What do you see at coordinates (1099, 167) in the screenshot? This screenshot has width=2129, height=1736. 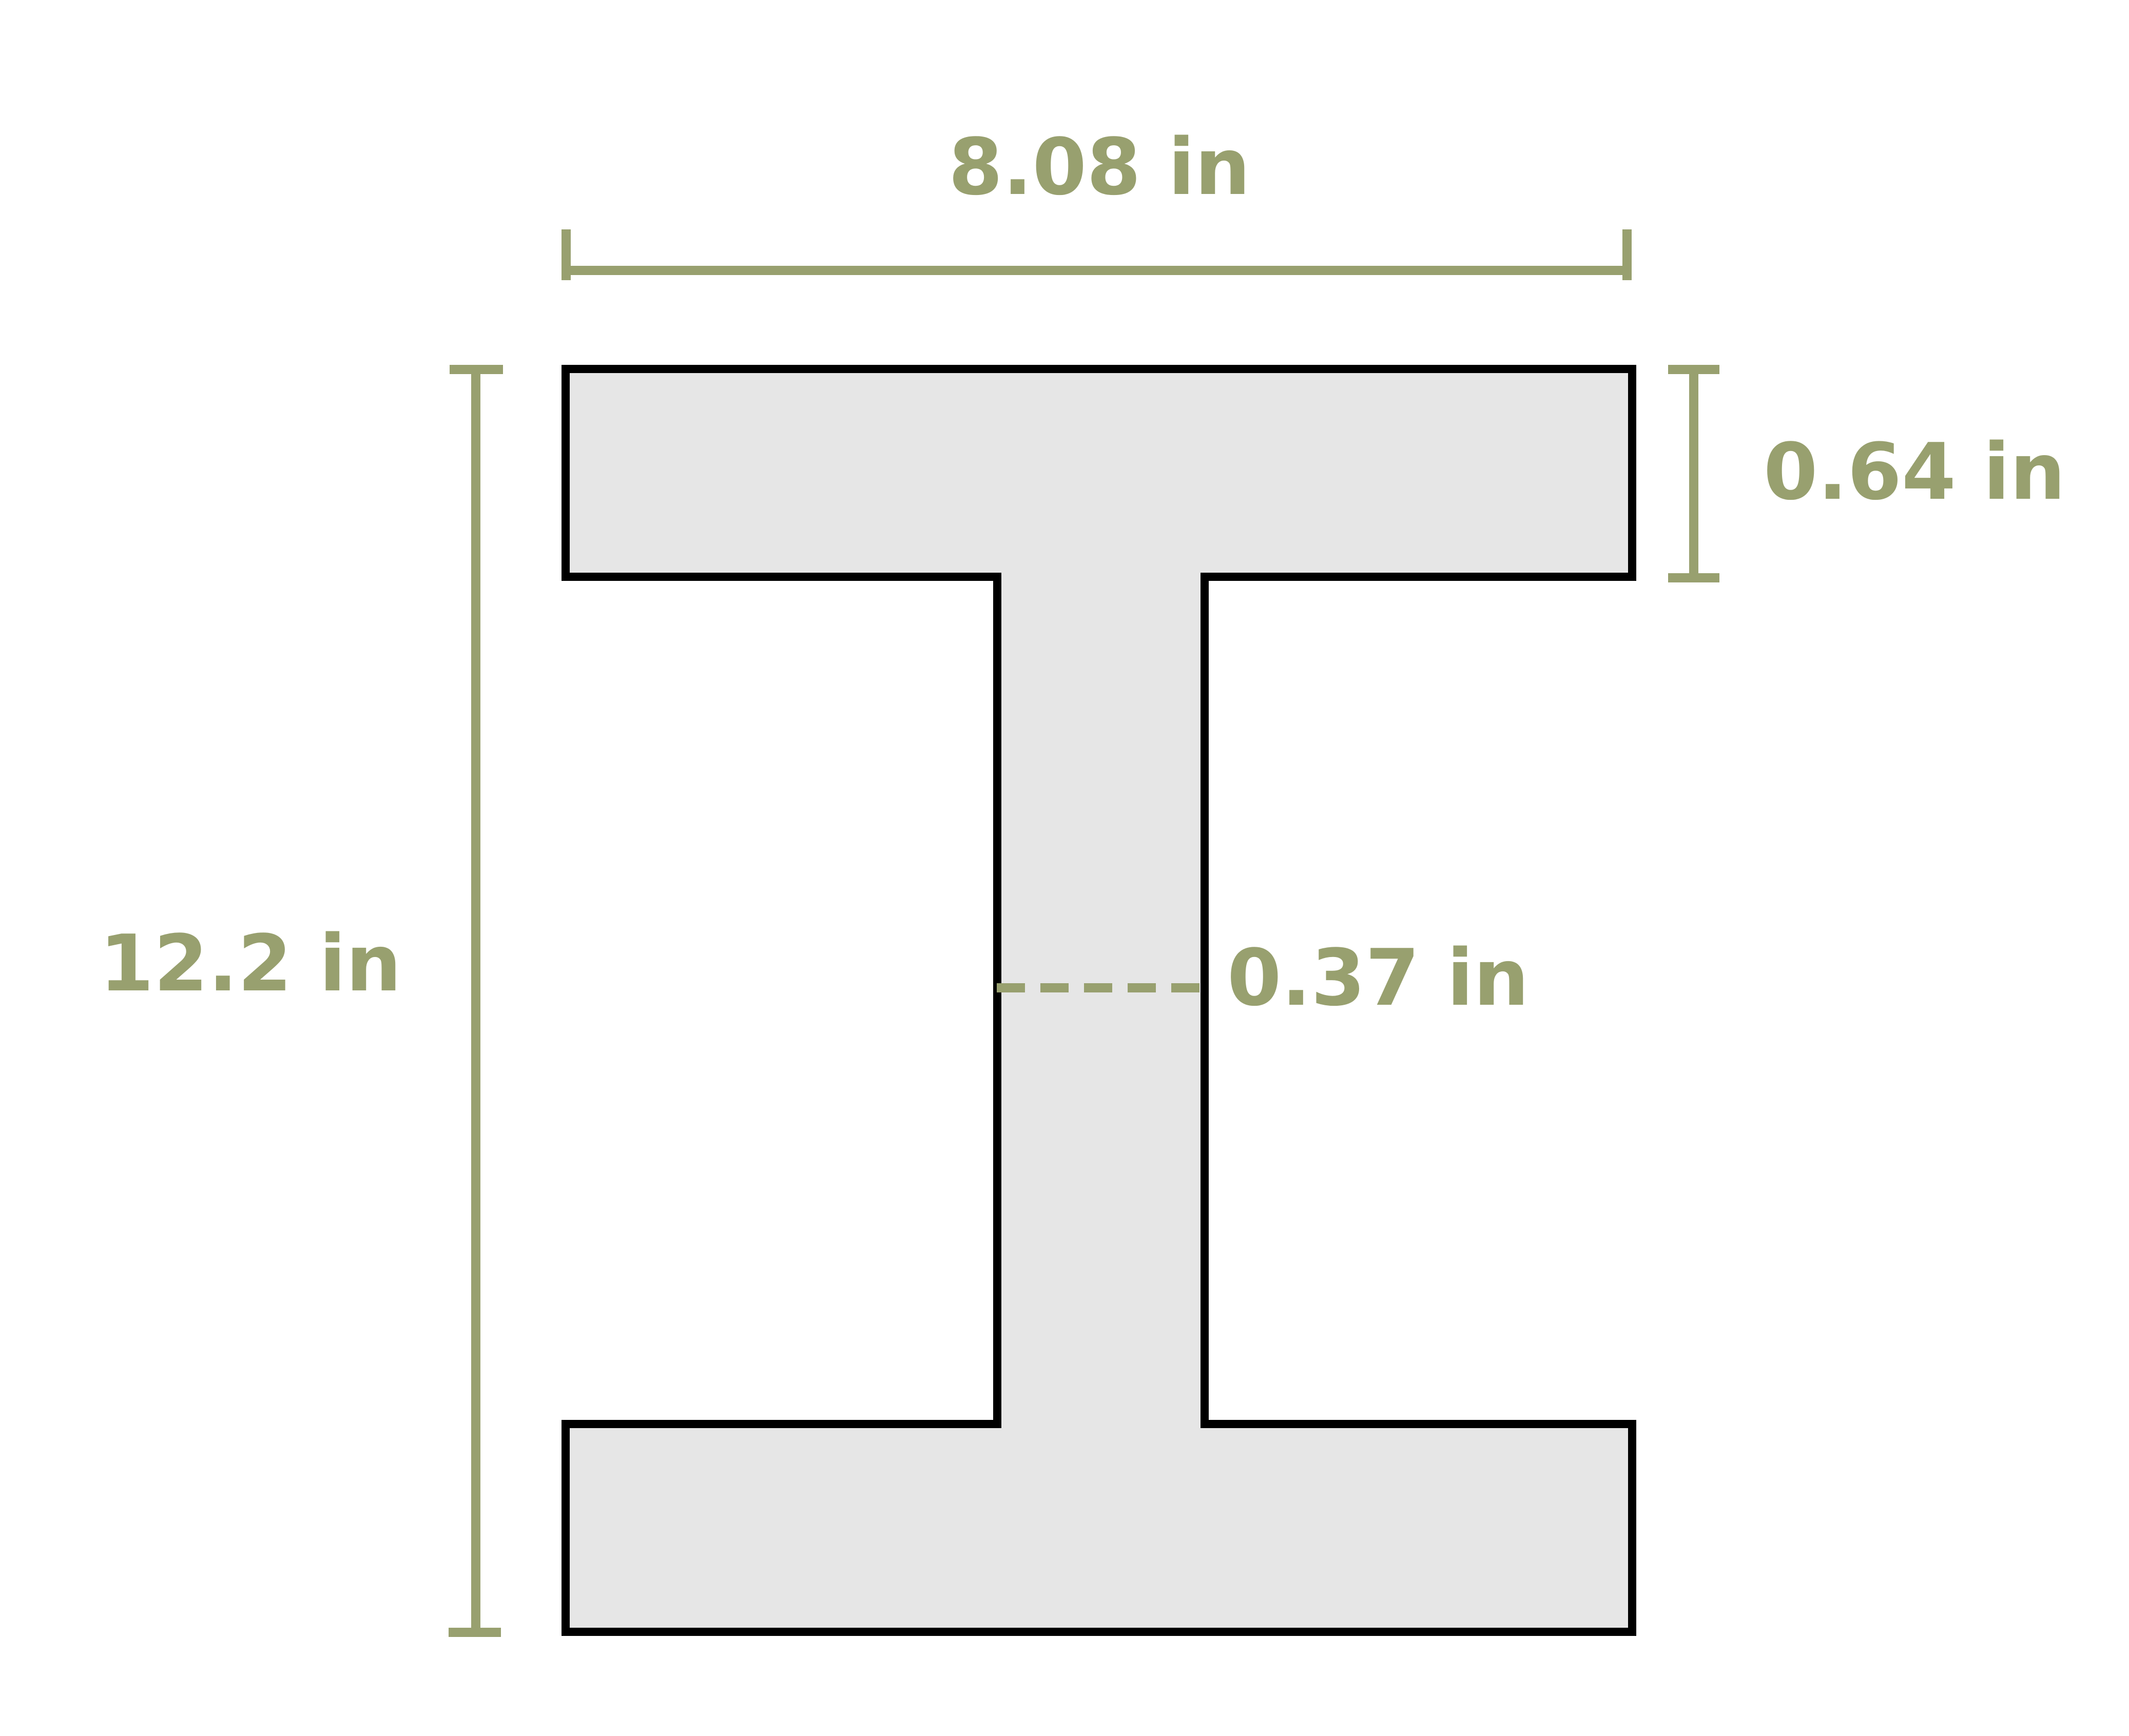 I see `flange-width-label: 8.08 in` at bounding box center [1099, 167].